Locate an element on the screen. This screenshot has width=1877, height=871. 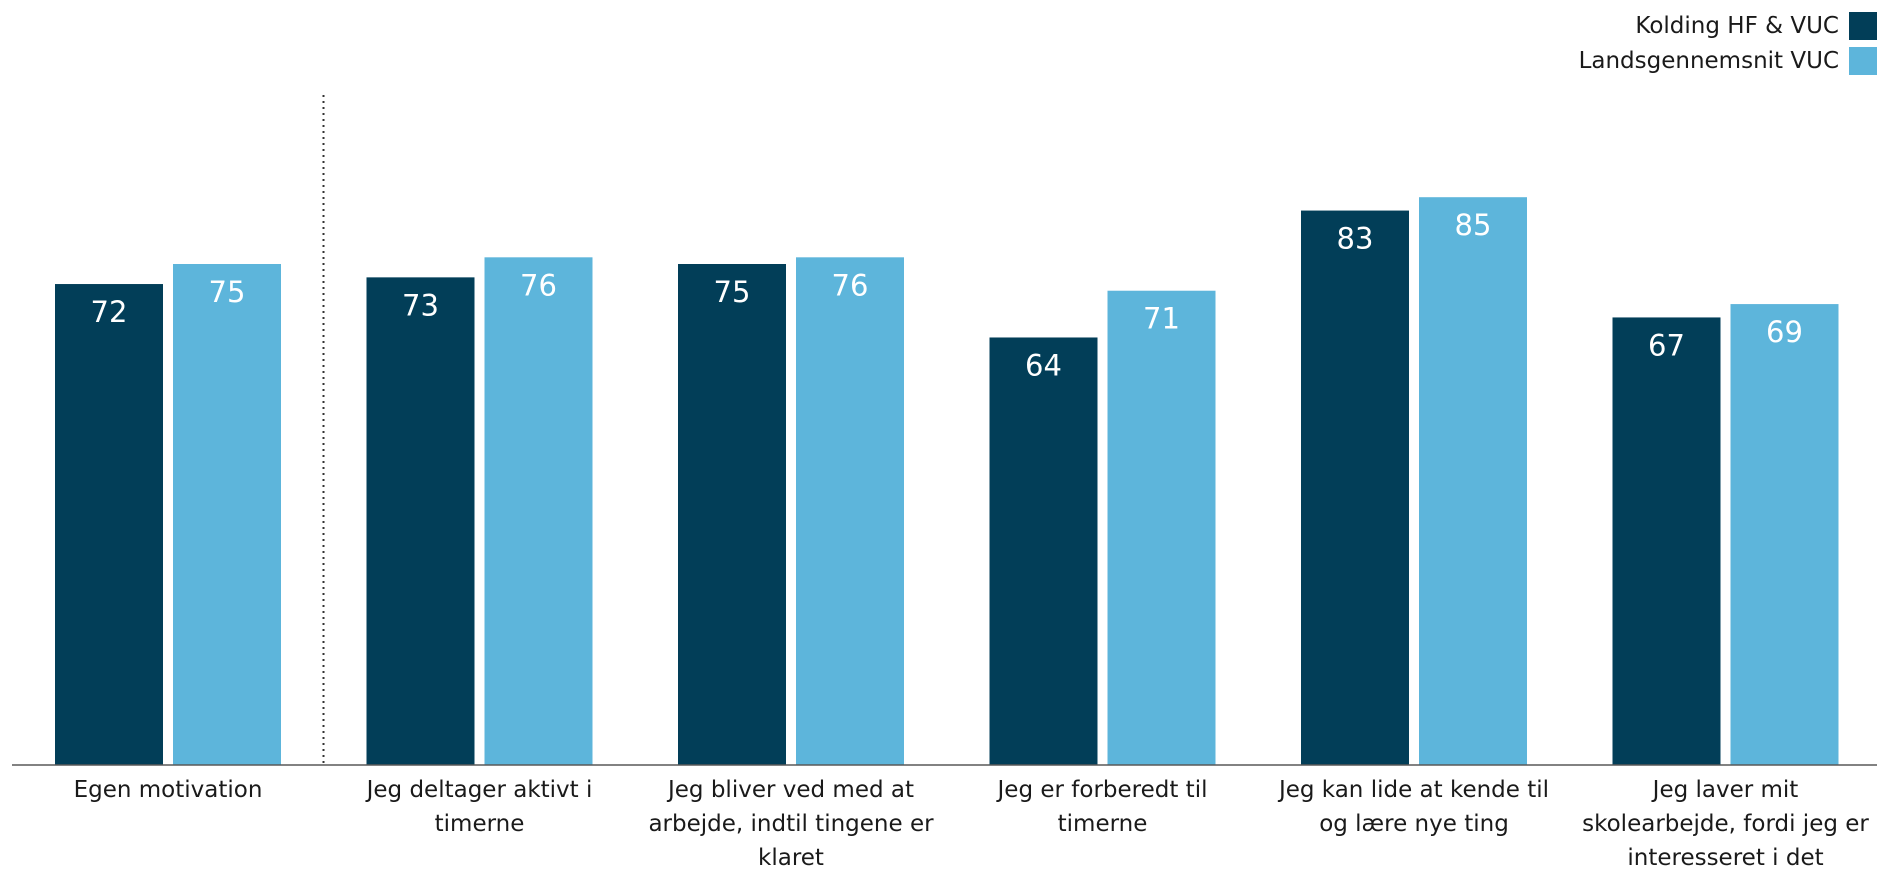
category-label: Egen motivation is located at coordinates (168, 790).